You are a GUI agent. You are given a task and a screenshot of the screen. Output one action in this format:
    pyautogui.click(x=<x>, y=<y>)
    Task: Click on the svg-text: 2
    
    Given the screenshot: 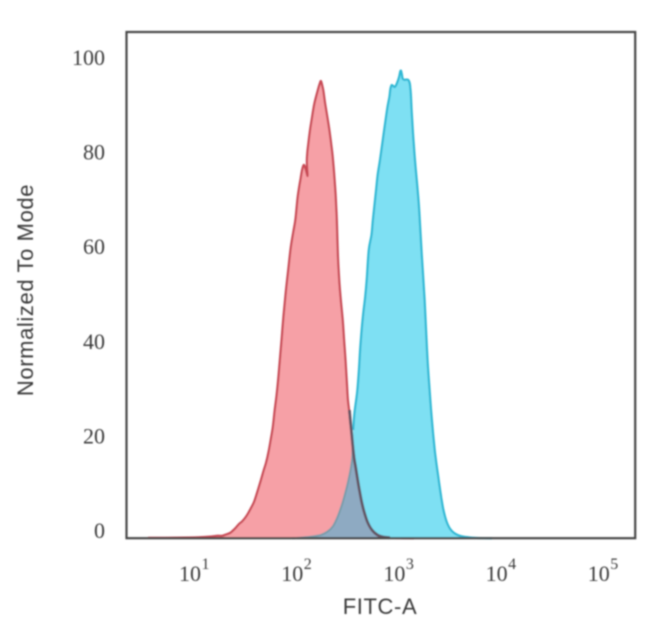 What is the action you would take?
    pyautogui.click(x=308, y=564)
    